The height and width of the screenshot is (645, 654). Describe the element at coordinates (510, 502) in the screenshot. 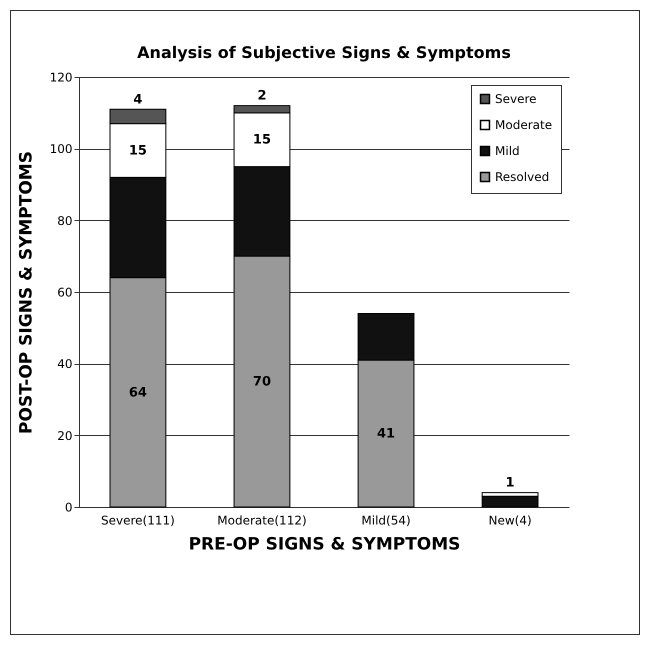

I see `bar` at that location.